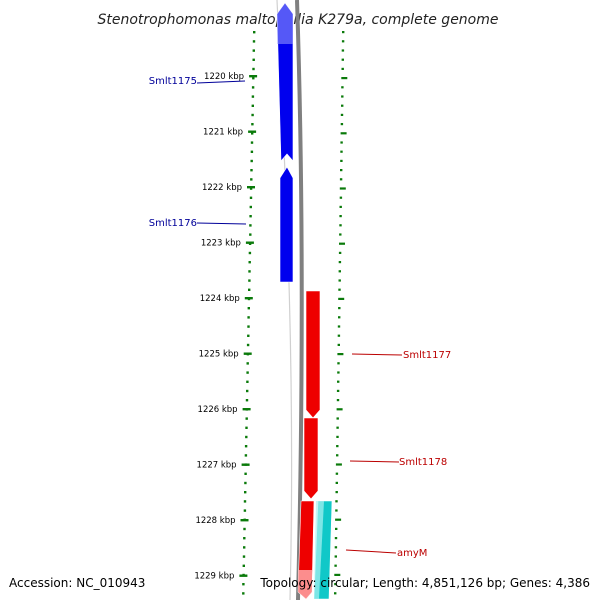 This screenshot has width=600, height=600. Describe the element at coordinates (249, 313) in the screenshot. I see `left-tick-ring` at that location.